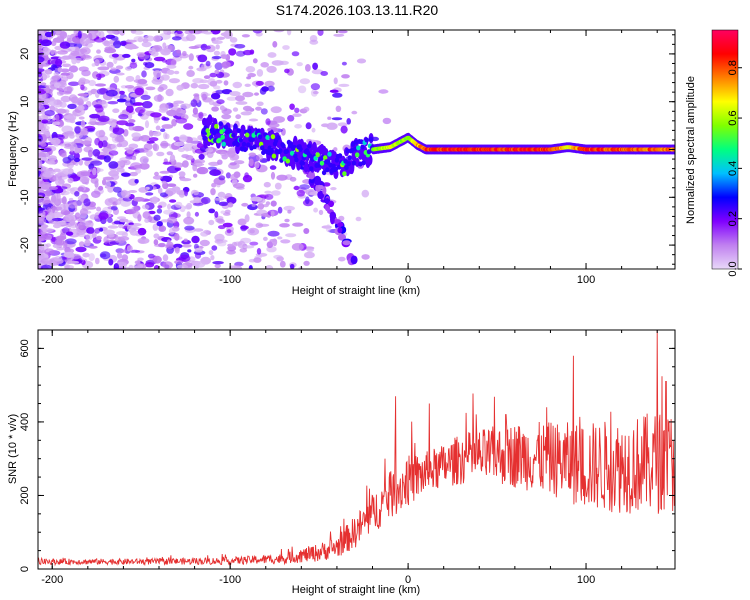  I want to click on spectrogram-x-label: Height of straight line (km), so click(356, 291).